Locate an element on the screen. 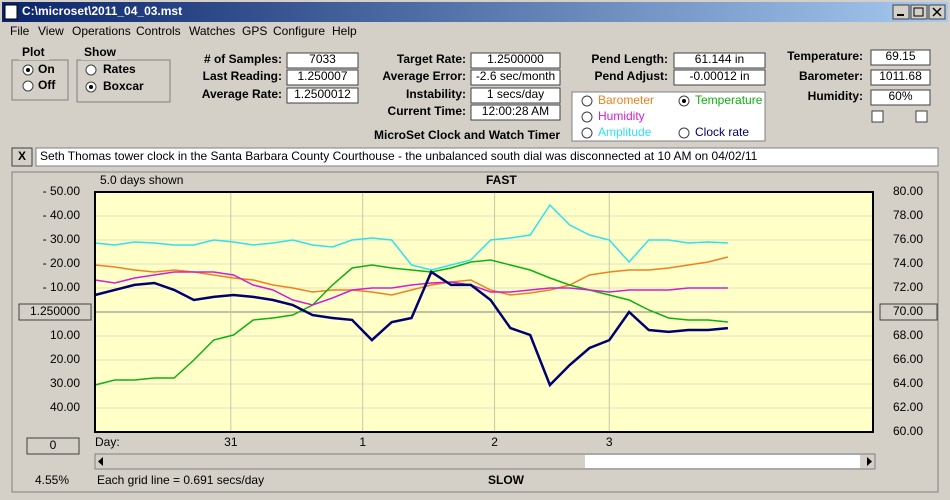  radio-label: Boxcar is located at coordinates (123, 86).